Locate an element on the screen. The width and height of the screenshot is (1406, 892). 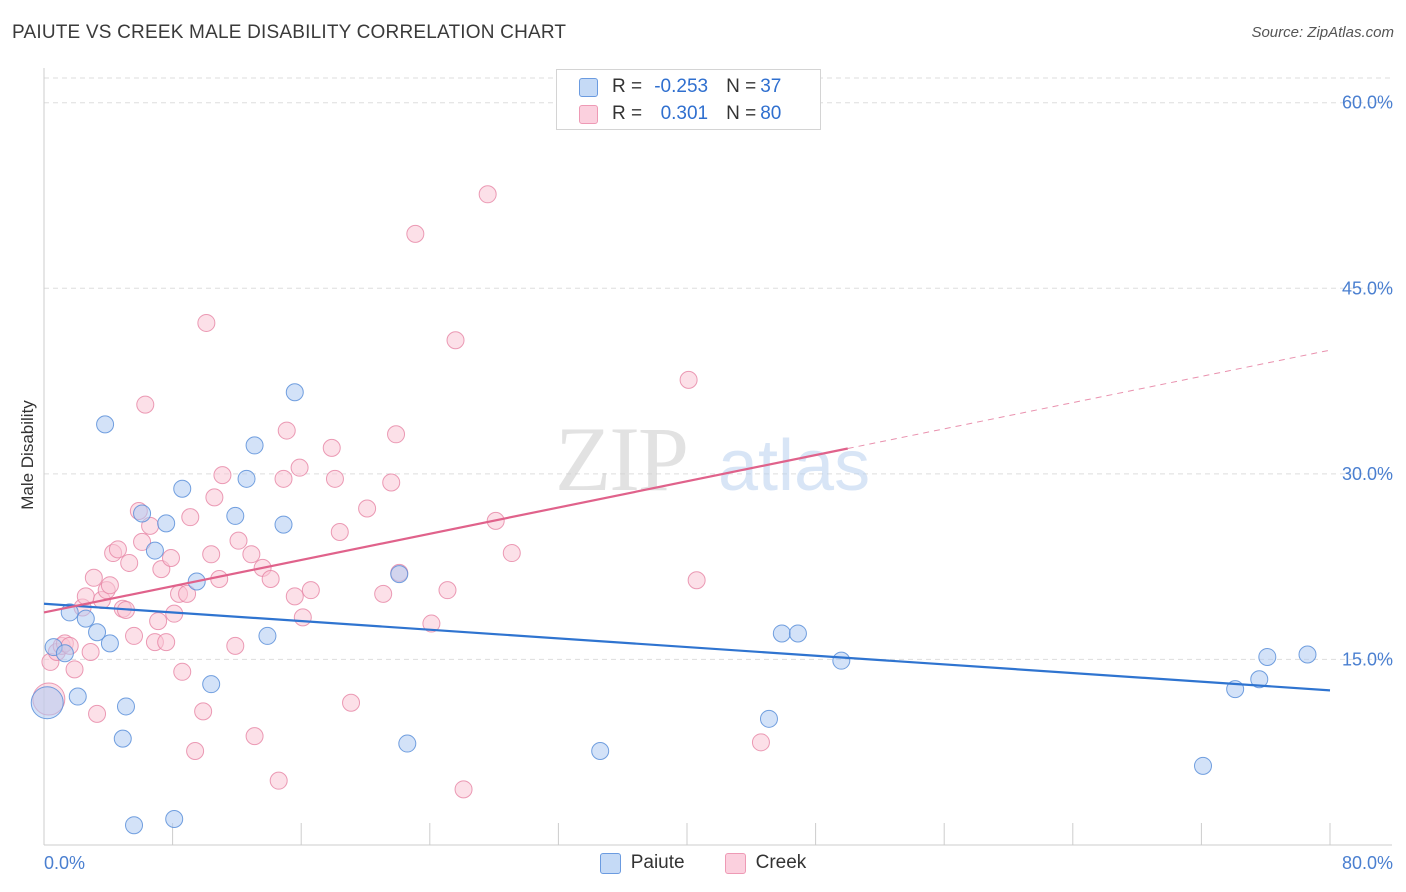
paiute-r-value: -0.253 is located at coordinates (681, 86).